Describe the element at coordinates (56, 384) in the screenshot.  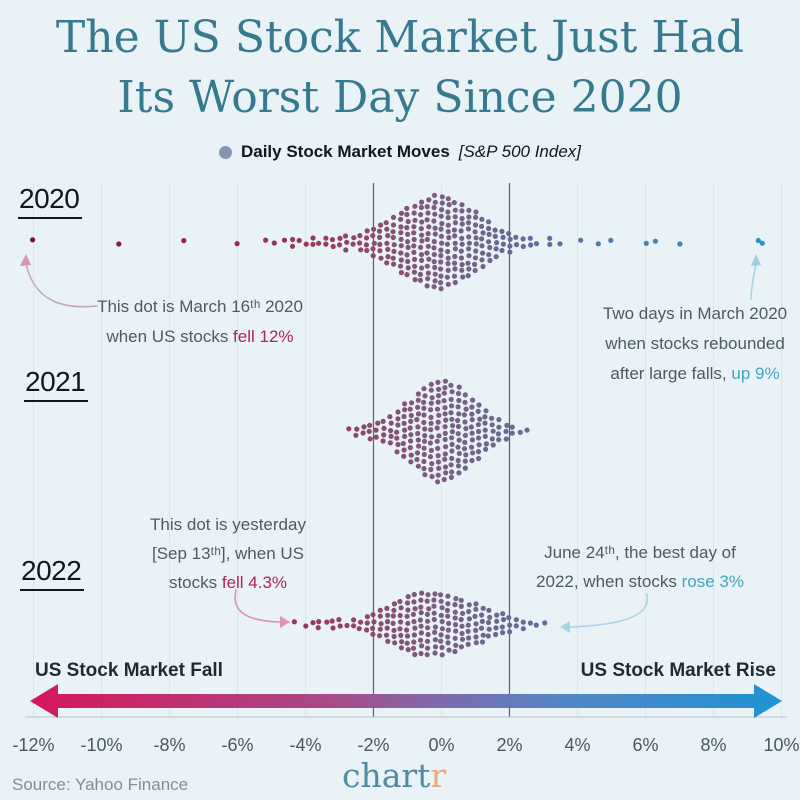
I see `year-label-2021: 2021` at that location.